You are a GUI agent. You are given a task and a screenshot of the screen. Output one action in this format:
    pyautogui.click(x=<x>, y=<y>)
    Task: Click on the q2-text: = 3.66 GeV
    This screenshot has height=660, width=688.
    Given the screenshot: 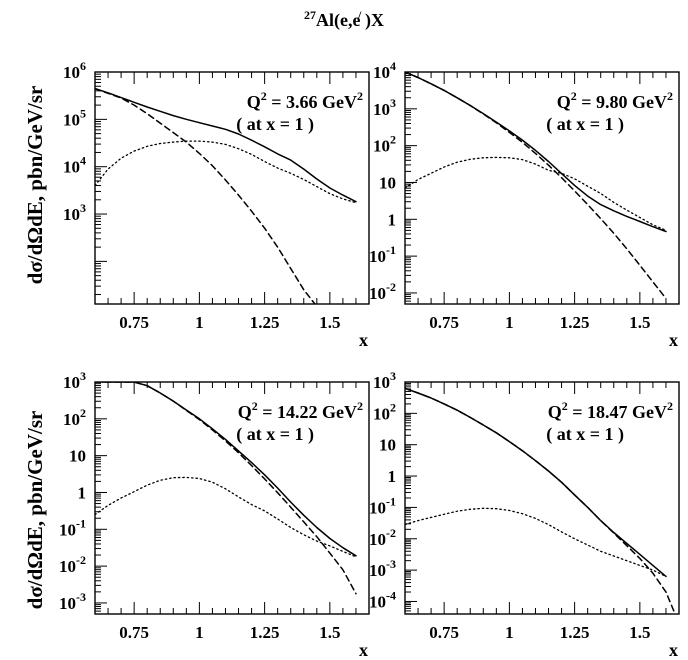 What is the action you would take?
    pyautogui.click(x=312, y=102)
    